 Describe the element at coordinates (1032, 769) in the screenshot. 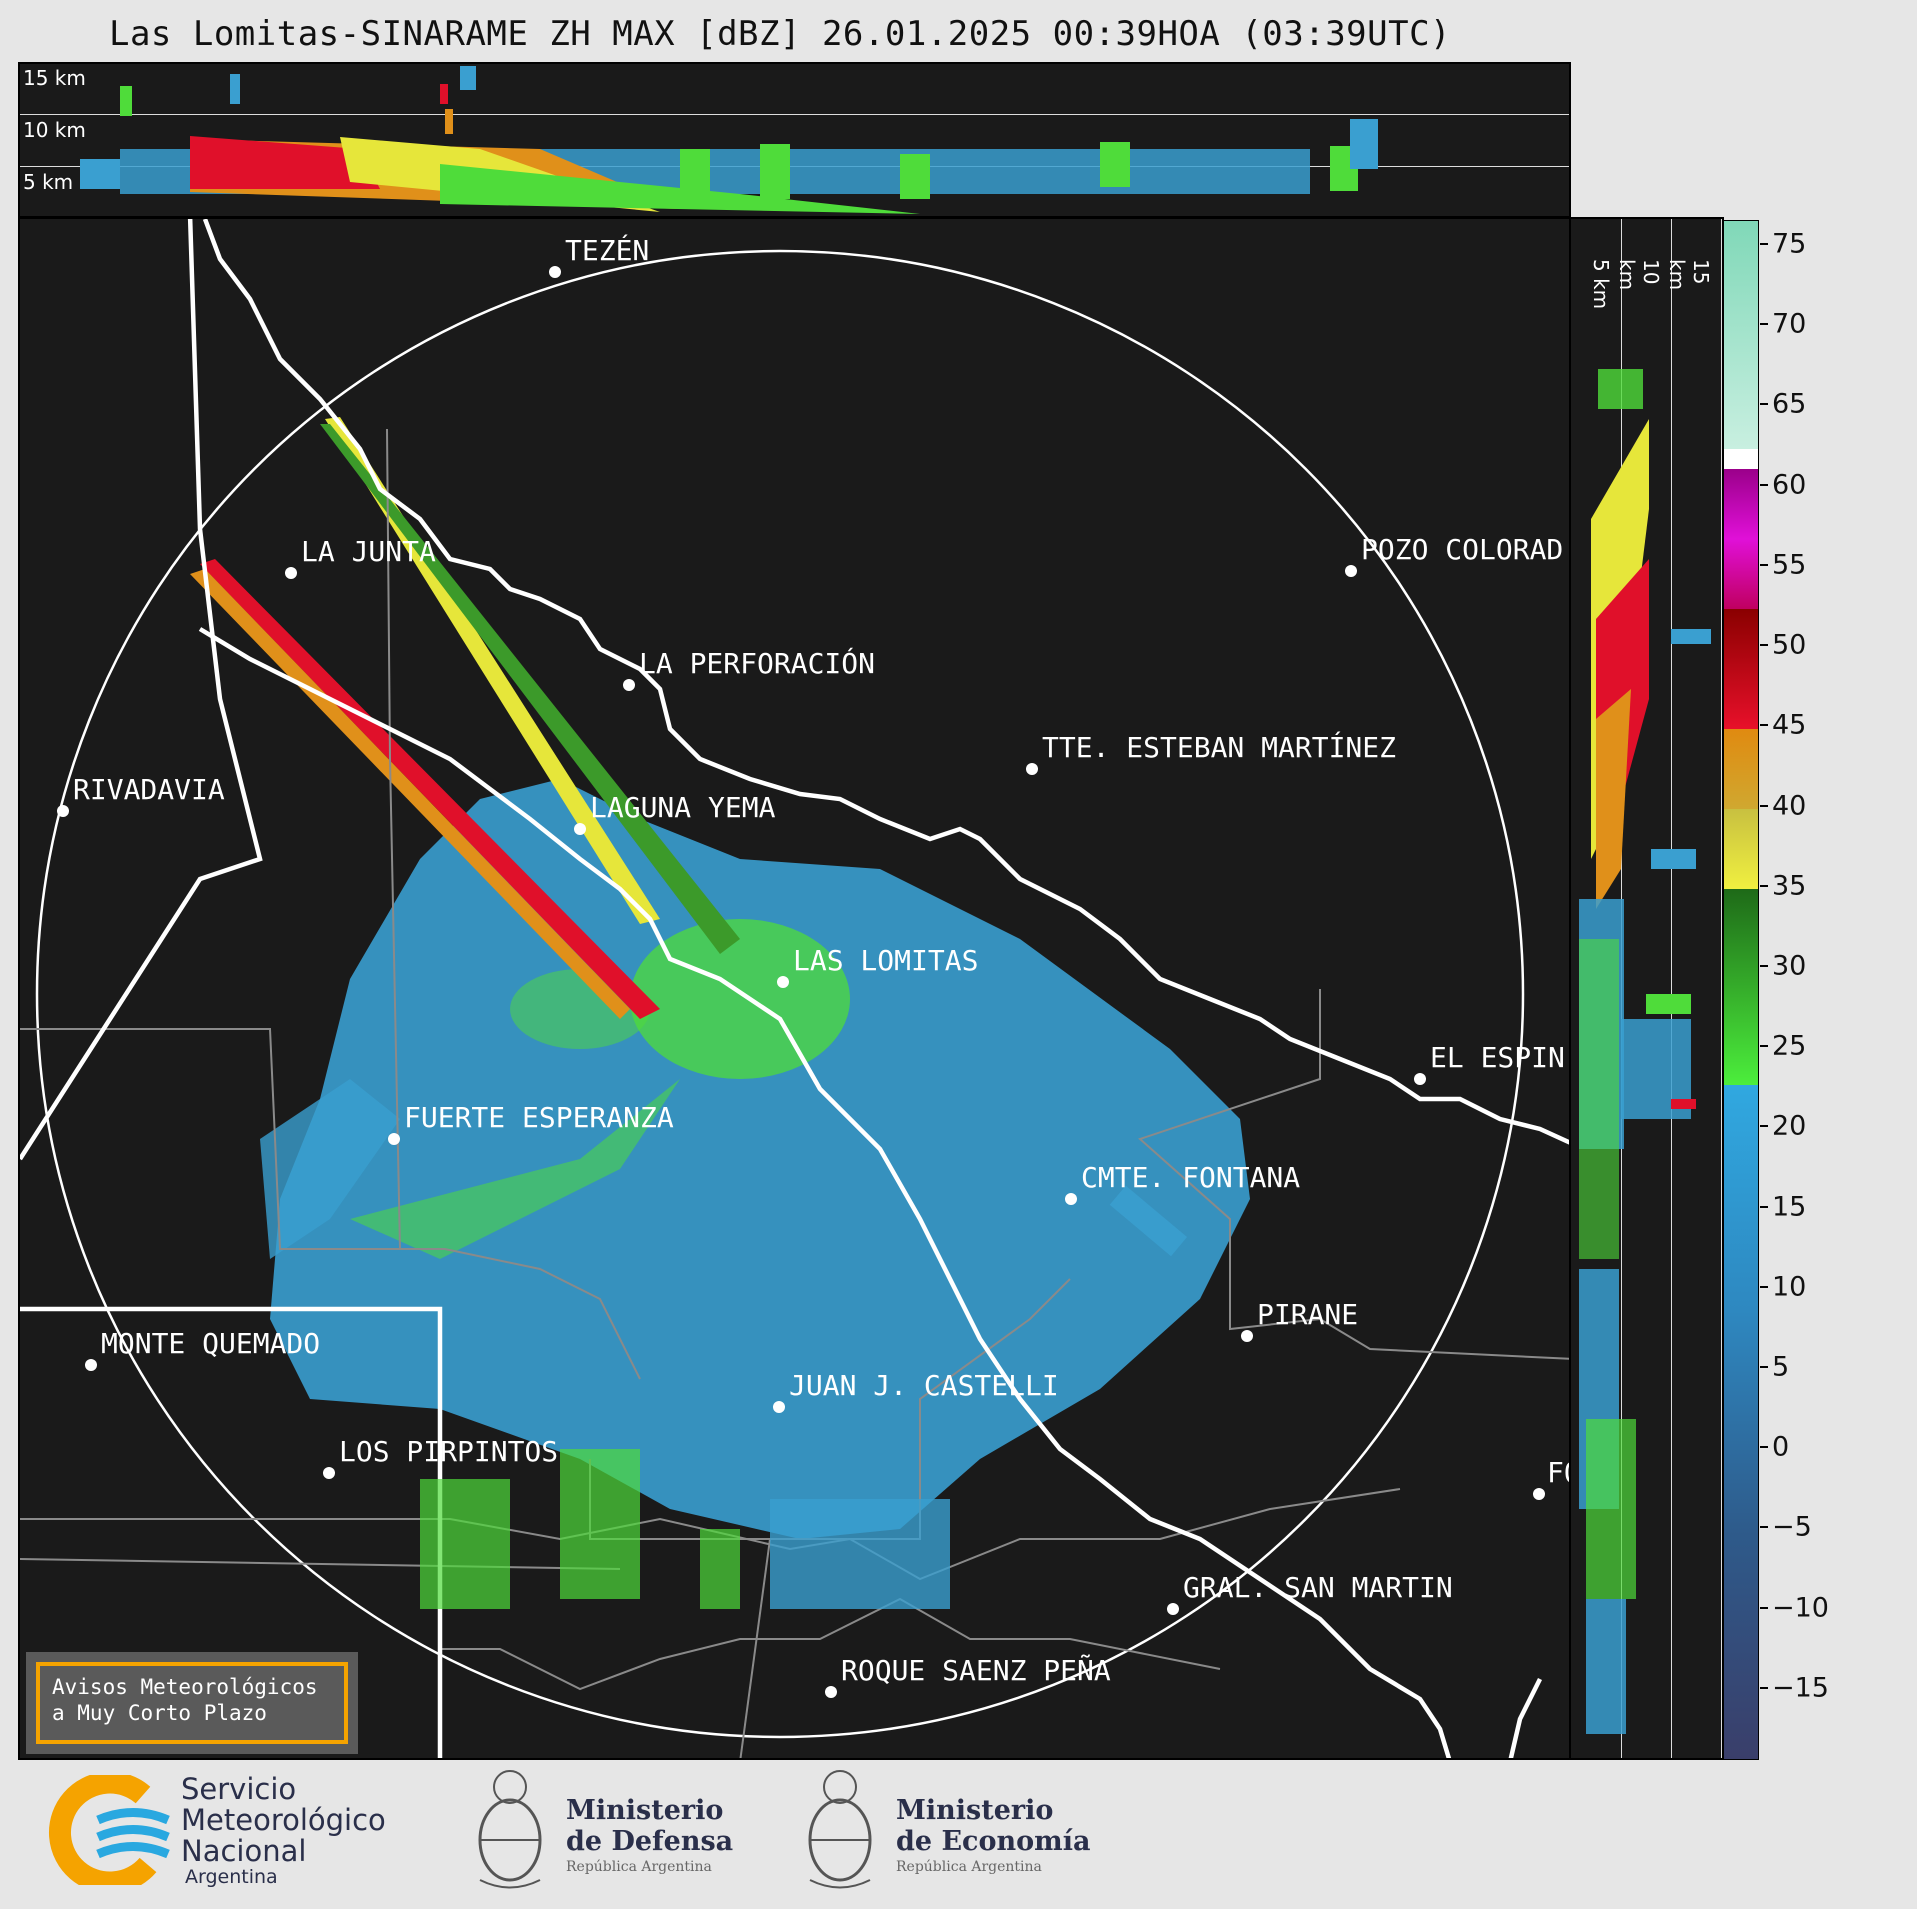

I see `city-dot-tte-esteban-martinez` at that location.